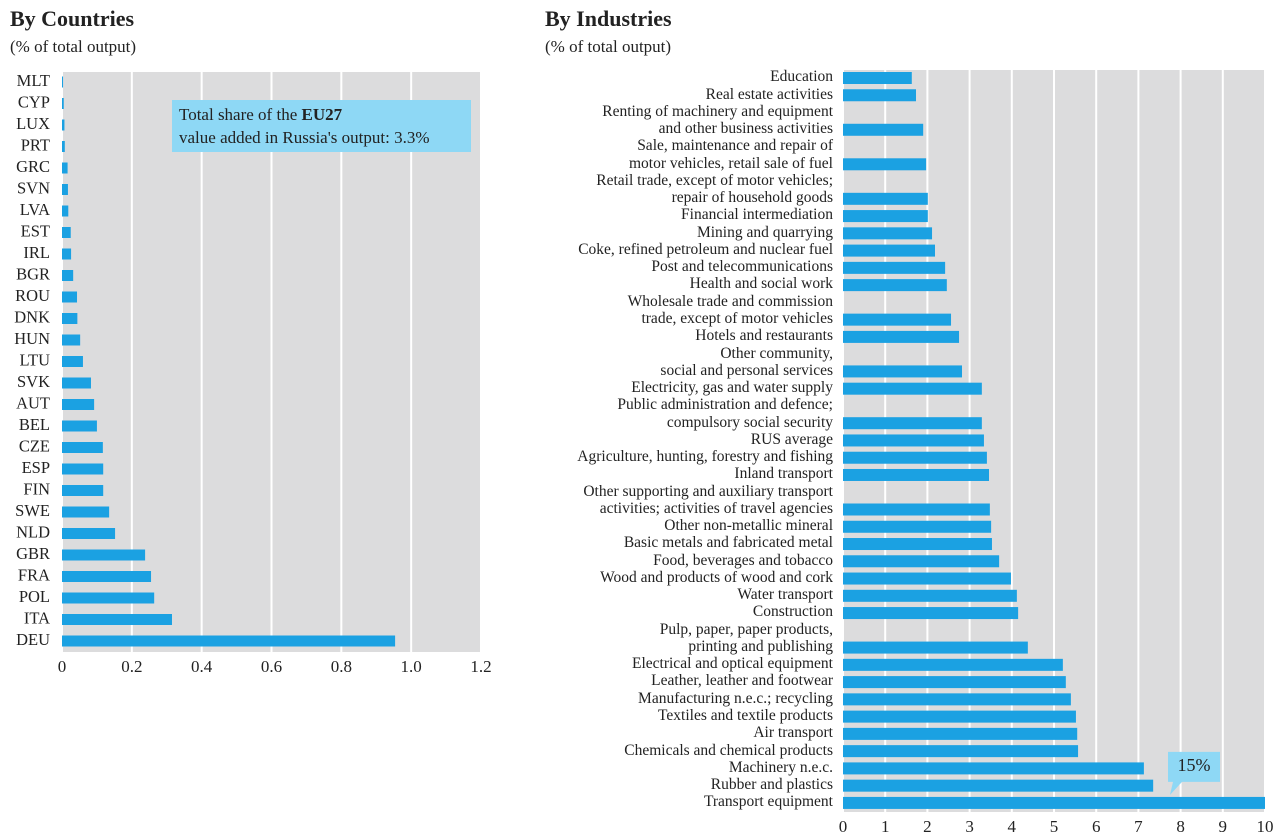 The height and width of the screenshot is (839, 1279). Describe the element at coordinates (728, 543) in the screenshot. I see `y-tick-label: Basic metals and fabricated metal` at that location.